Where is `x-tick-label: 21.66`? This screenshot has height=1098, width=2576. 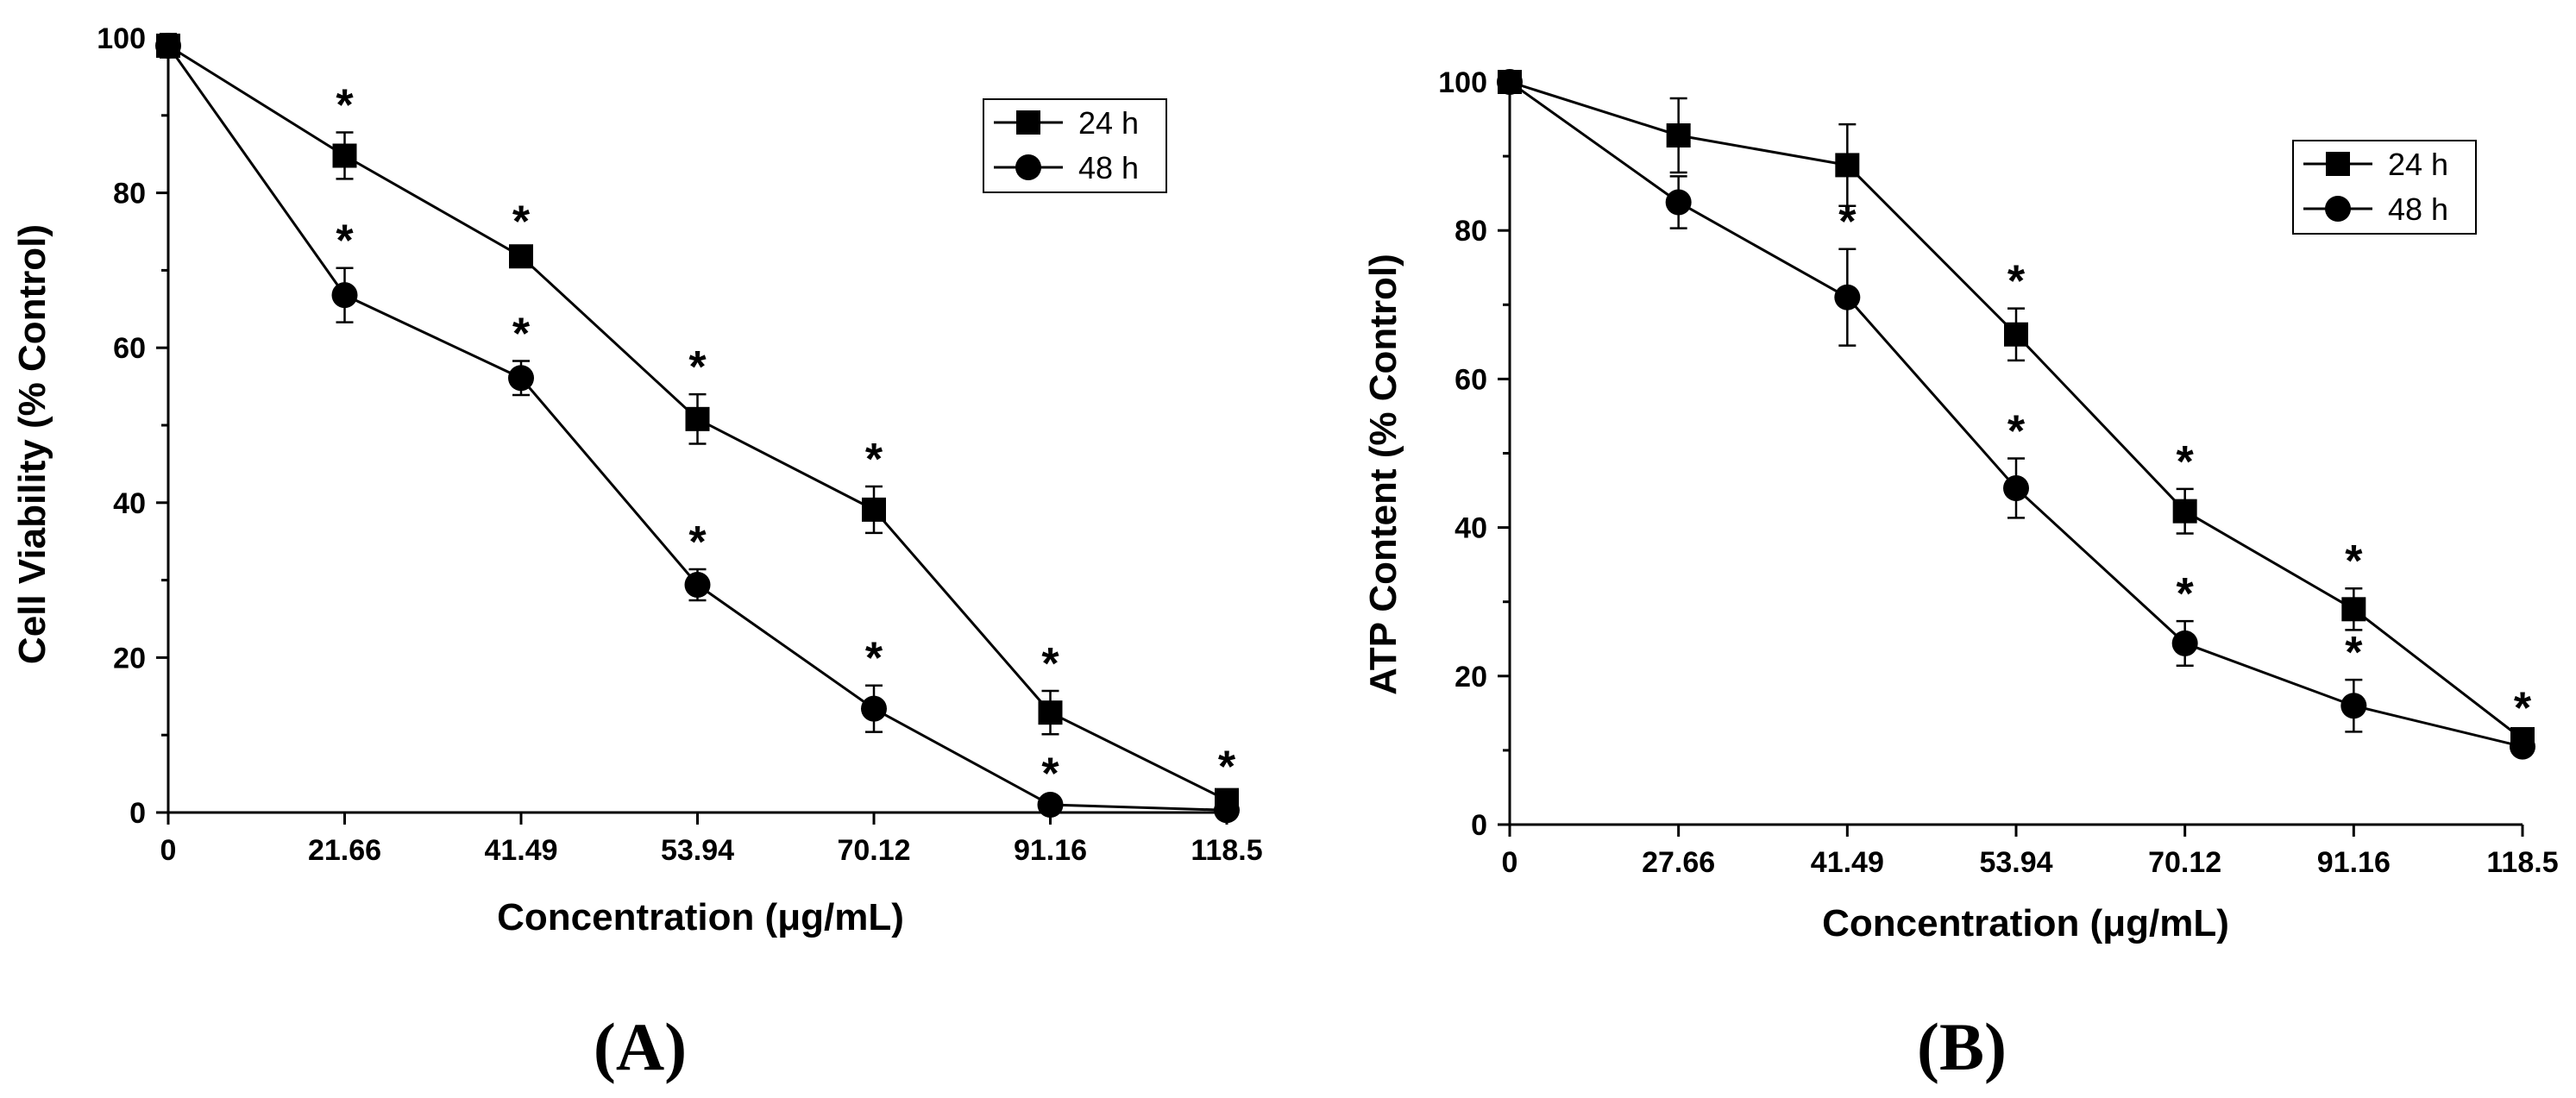 x-tick-label: 21.66 is located at coordinates (344, 850).